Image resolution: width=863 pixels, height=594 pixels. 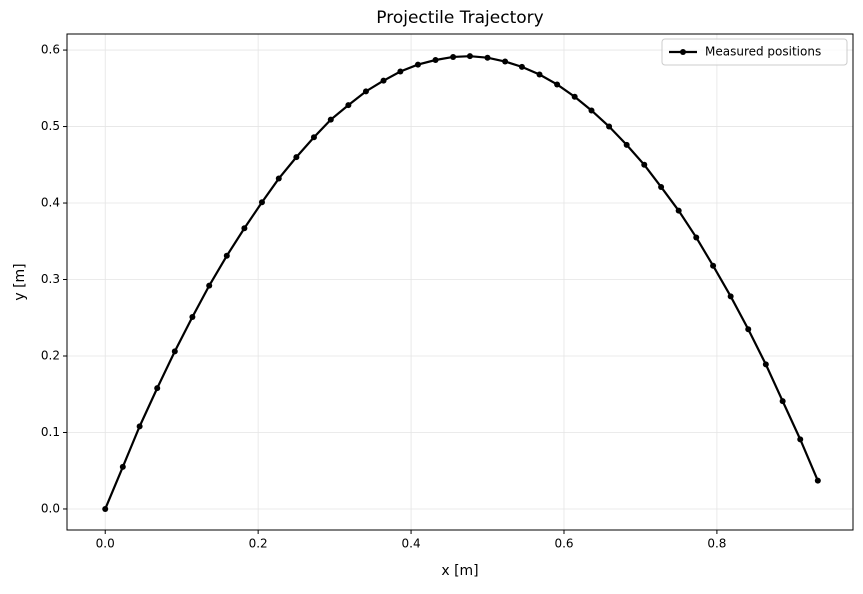 I want to click on y-tick-label: 0.5, so click(x=50, y=126).